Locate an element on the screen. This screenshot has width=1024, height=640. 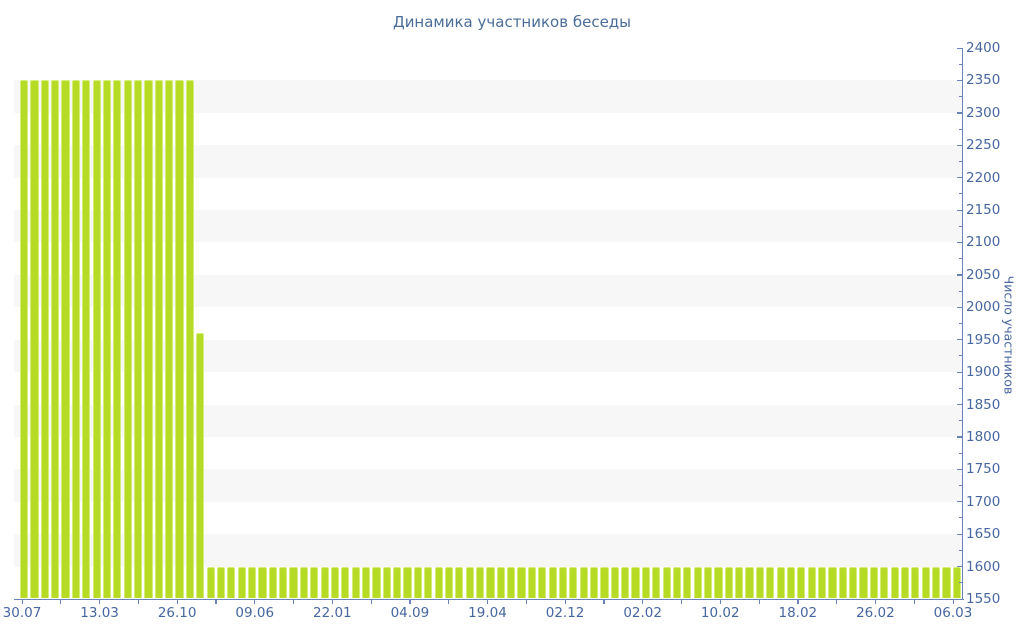
x-tick-label: 18.02 is located at coordinates (798, 613).